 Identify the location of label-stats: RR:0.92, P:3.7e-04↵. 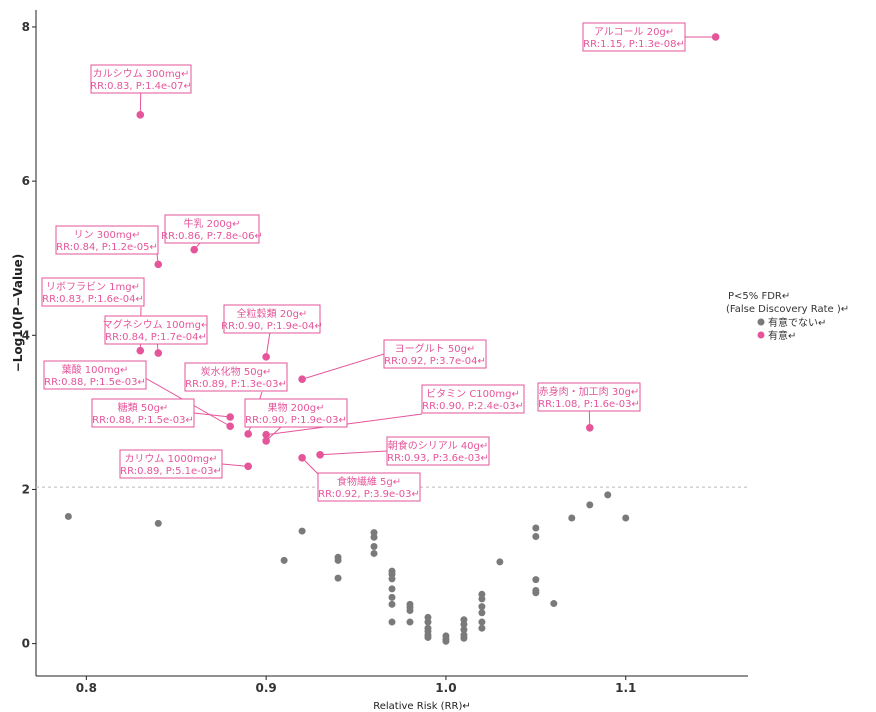
(435, 361).